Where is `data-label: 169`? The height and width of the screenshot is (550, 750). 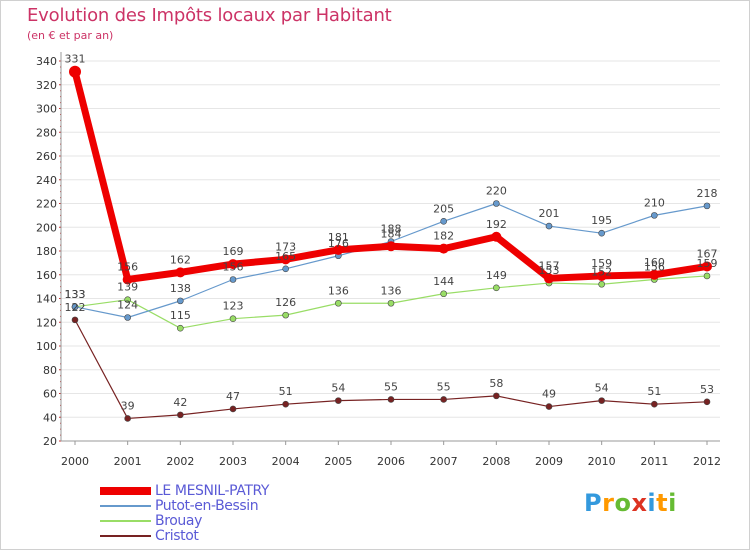 data-label: 169 is located at coordinates (233, 251).